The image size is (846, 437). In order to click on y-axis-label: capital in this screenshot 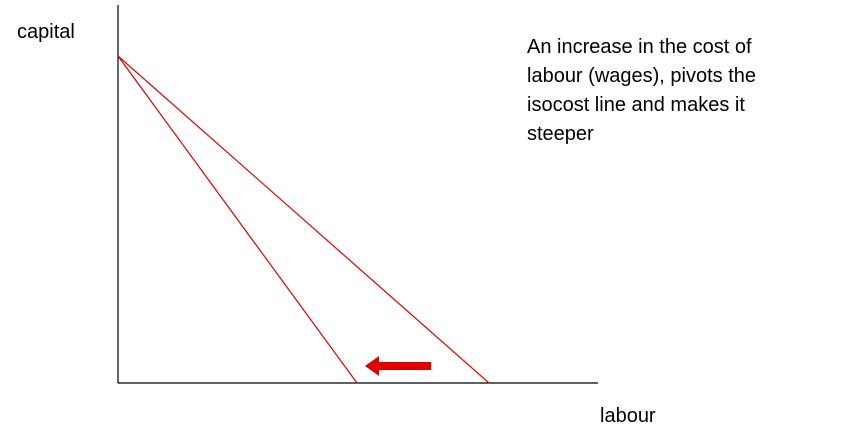, I will do `click(46, 32)`.